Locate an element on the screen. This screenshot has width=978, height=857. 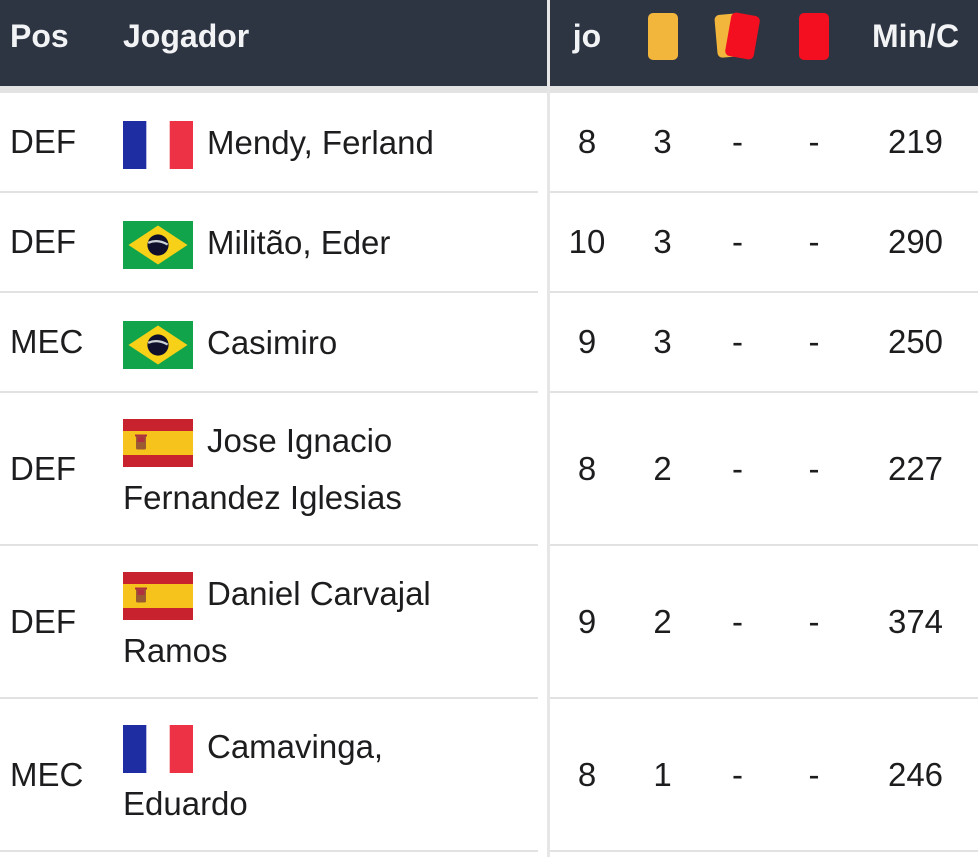
header-yellow-cards is located at coordinates (662, 36).